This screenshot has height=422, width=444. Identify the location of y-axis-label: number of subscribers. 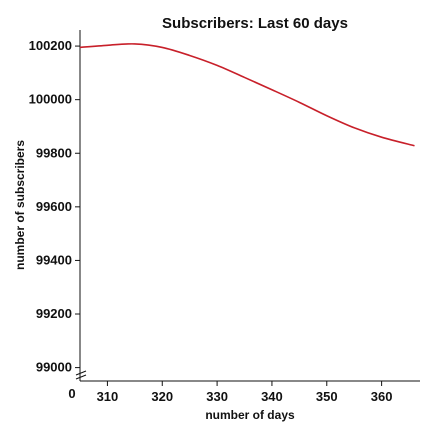
(20, 205).